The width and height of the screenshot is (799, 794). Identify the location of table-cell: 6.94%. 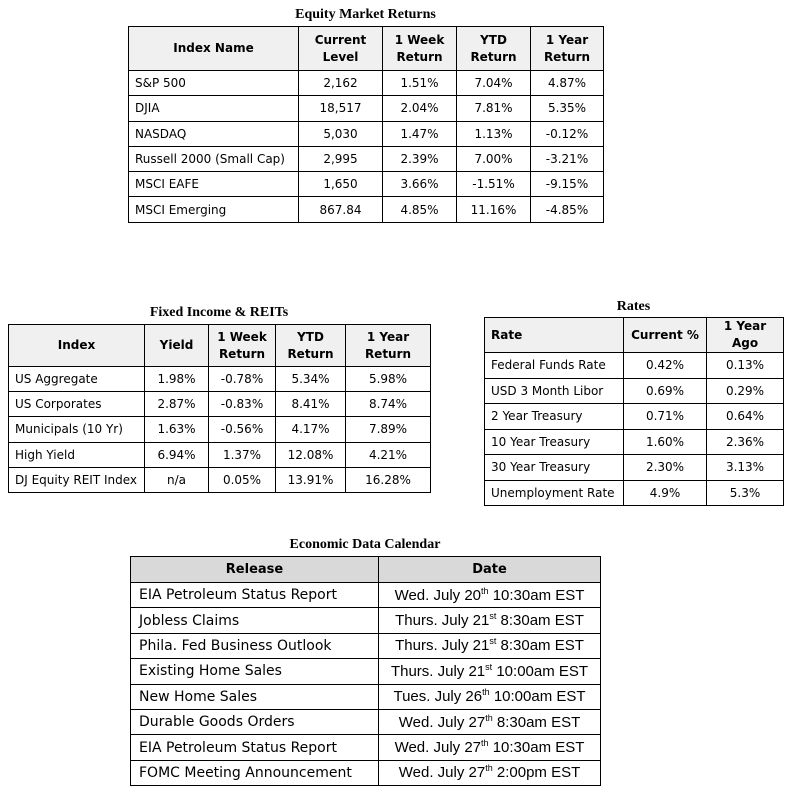
(176, 454).